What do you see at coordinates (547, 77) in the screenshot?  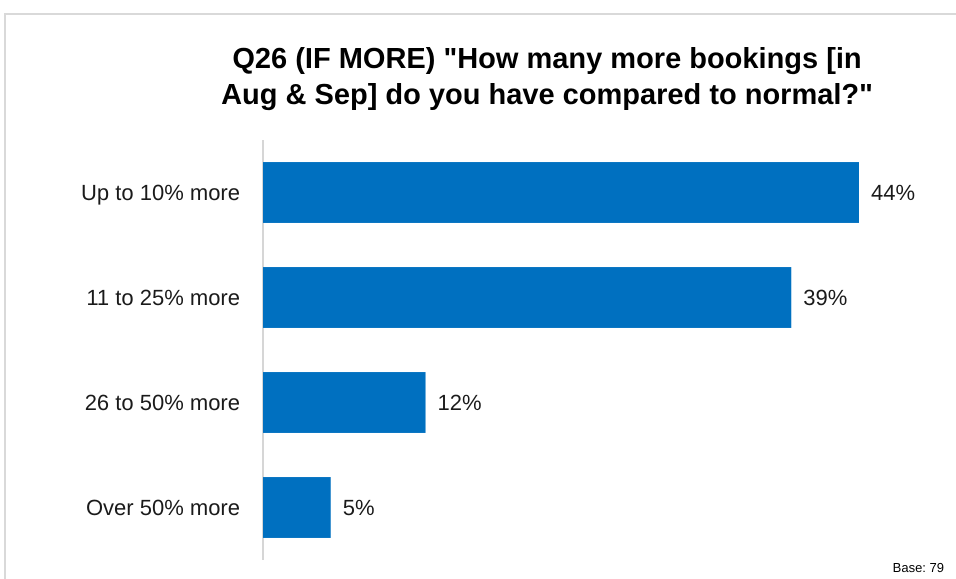 I see `chart-title: Q26 (IF MORE) "How many more bookings [in Aug & Sep] do you have compared to normal?"` at bounding box center [547, 77].